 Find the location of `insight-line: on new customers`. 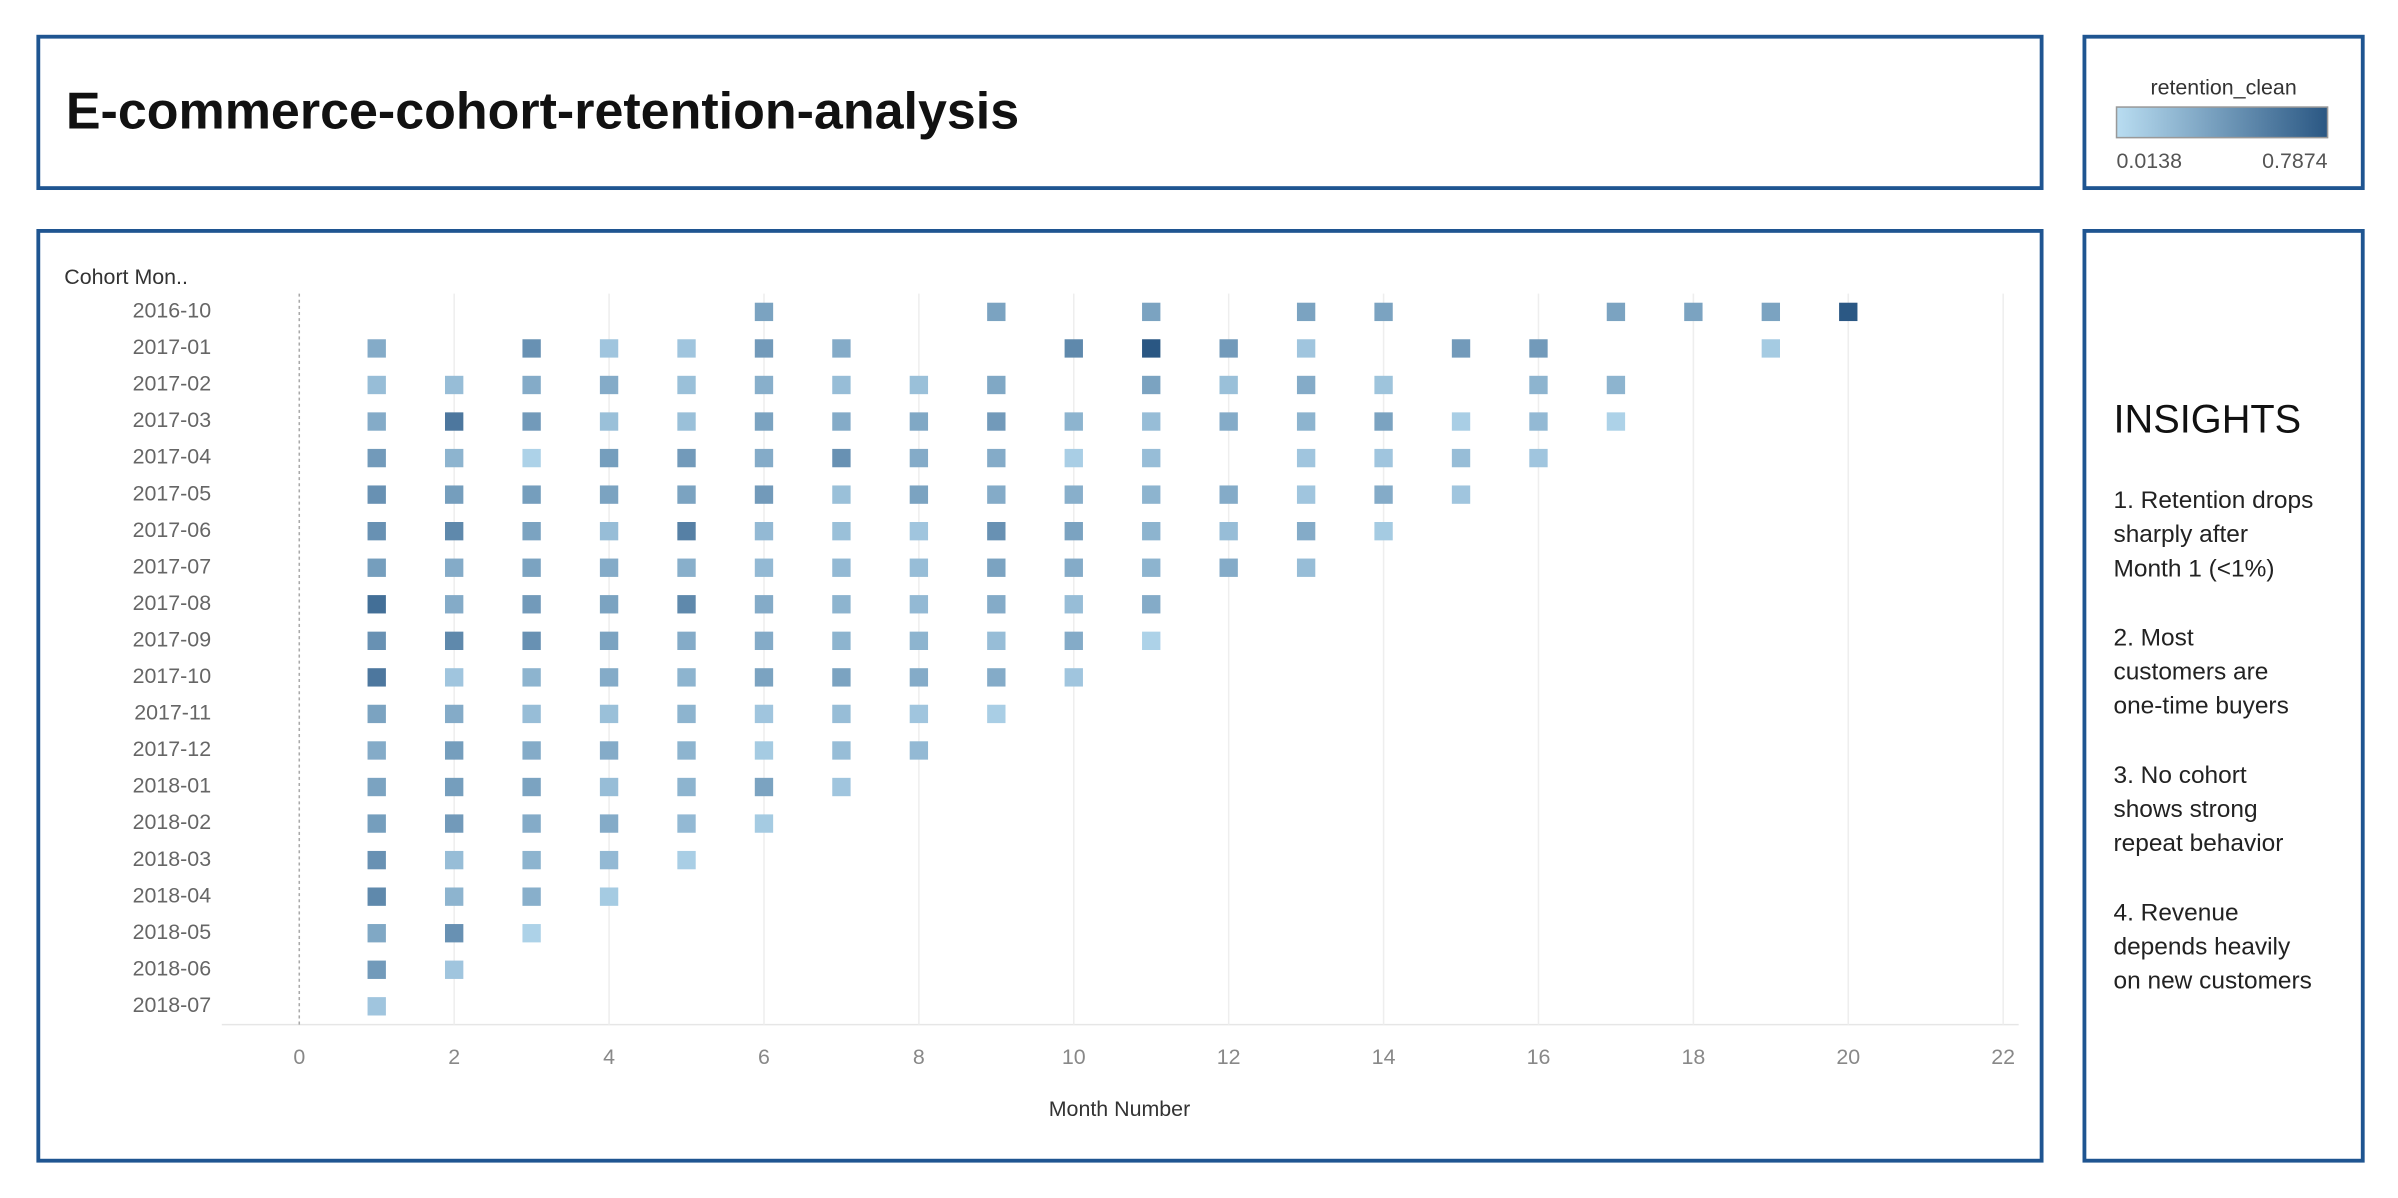

insight-line: on new customers is located at coordinates (2212, 981).